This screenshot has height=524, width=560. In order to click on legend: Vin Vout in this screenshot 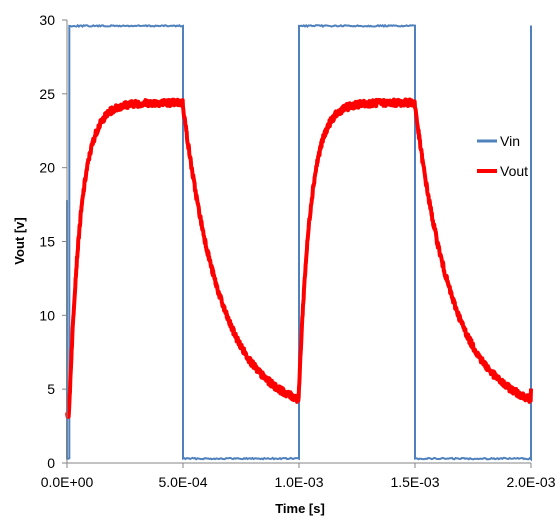, I will do `click(502, 156)`.